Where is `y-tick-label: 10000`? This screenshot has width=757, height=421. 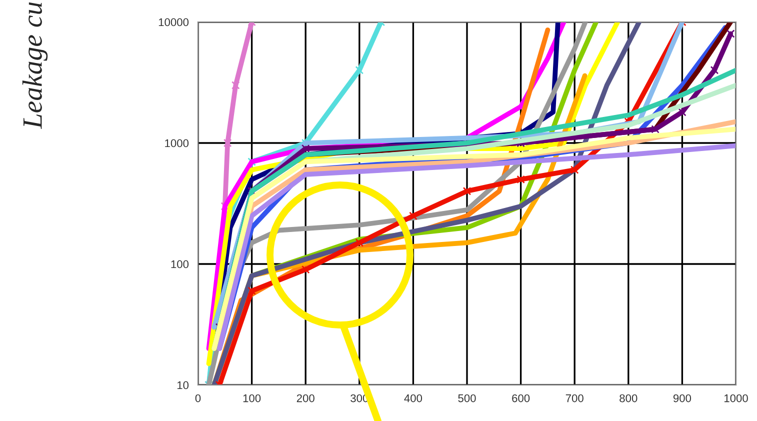
y-tick-label: 10000 is located at coordinates (173, 22).